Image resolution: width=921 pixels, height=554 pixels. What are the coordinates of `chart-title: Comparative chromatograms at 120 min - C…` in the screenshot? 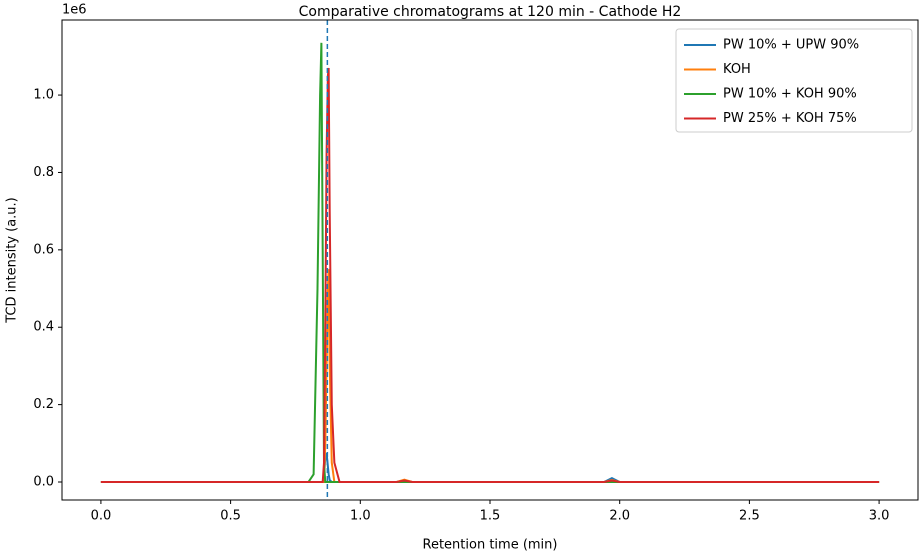 It's located at (490, 12).